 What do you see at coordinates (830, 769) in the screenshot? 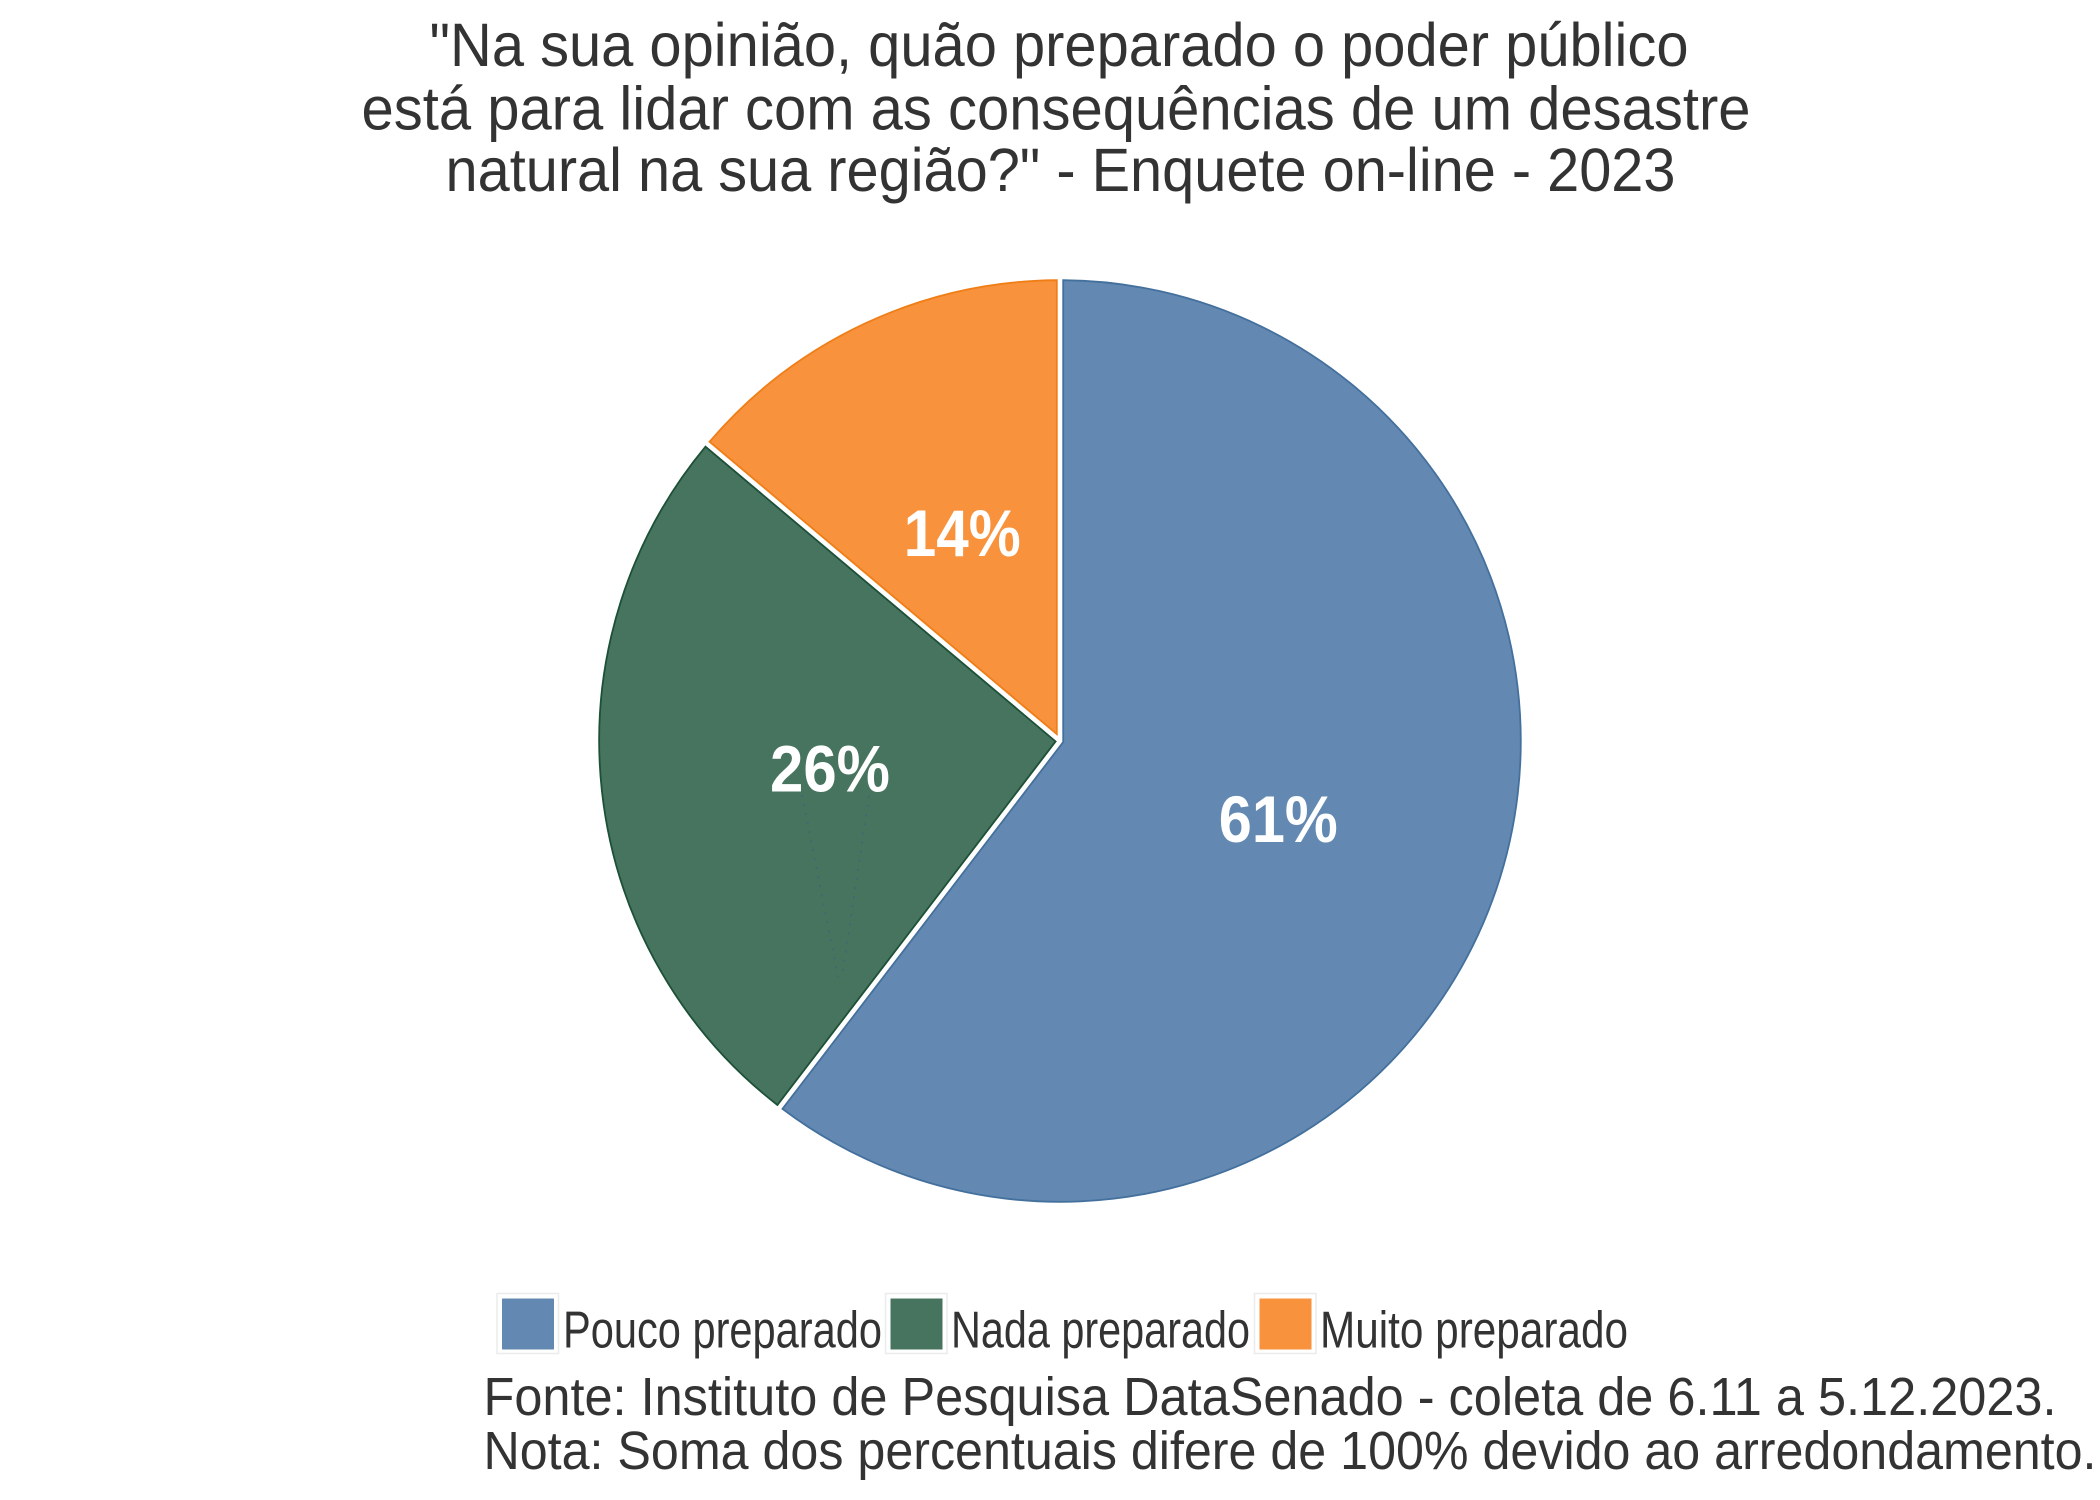
I see `svg-text: 26%` at bounding box center [830, 769].